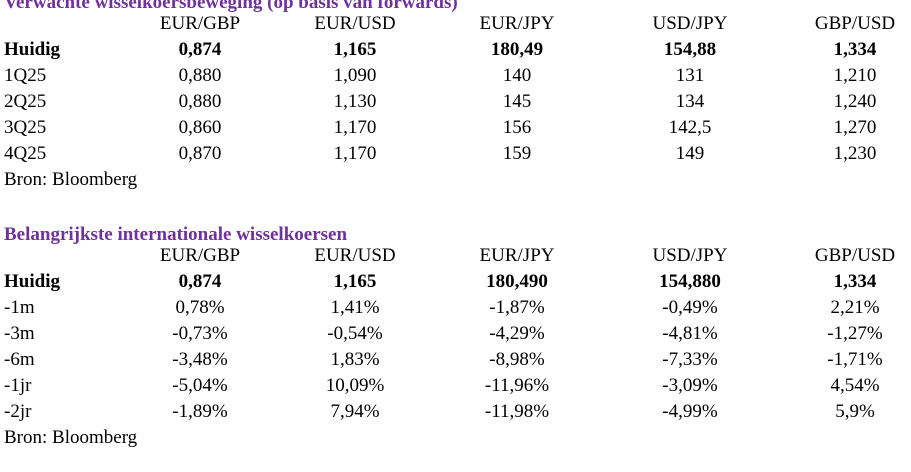 The height and width of the screenshot is (472, 911). What do you see at coordinates (71, 437) in the screenshot?
I see `rates-source: Bron: Bloomberg` at bounding box center [71, 437].